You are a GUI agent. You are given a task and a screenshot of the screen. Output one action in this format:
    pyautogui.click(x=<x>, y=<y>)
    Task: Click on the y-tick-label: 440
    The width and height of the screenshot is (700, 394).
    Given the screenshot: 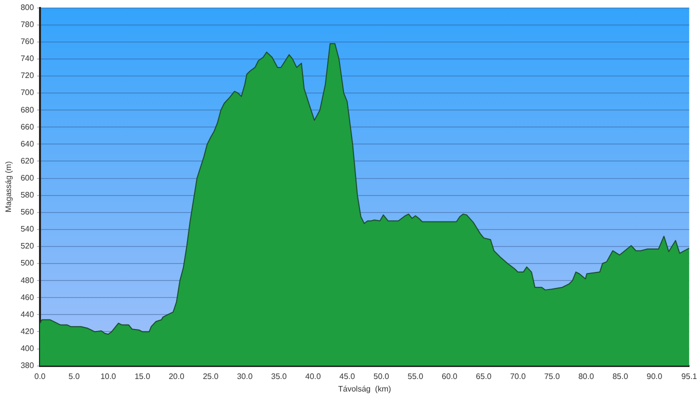 What is the action you would take?
    pyautogui.click(x=27, y=314)
    